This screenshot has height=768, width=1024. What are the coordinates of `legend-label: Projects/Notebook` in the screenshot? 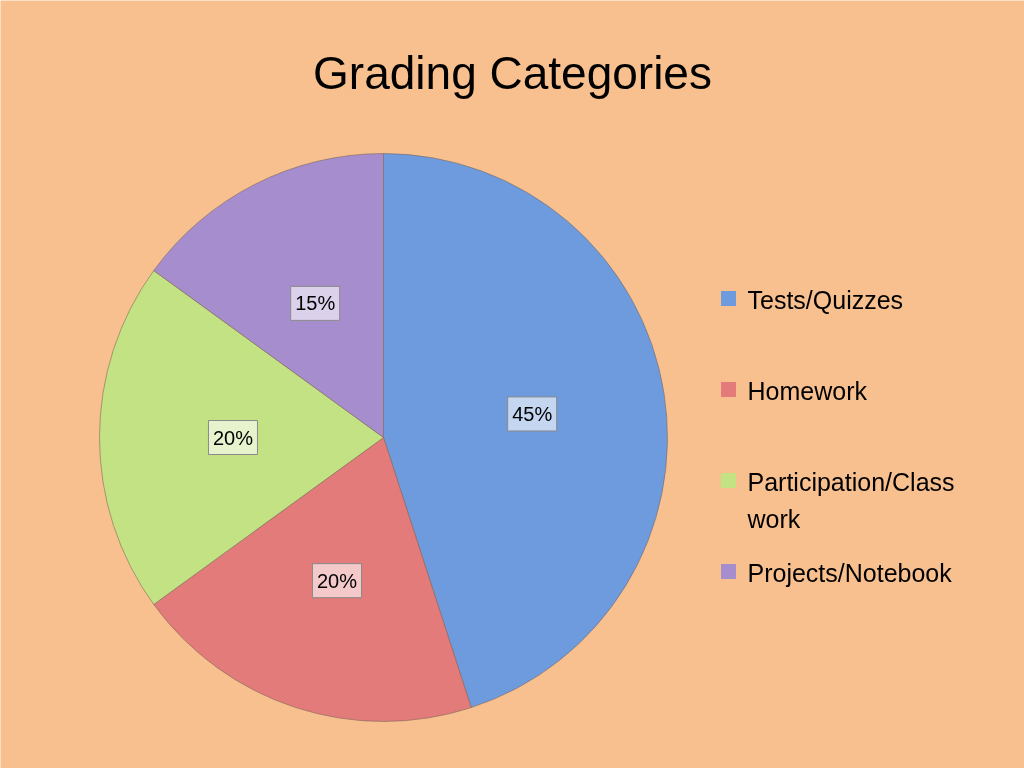 It's located at (850, 572).